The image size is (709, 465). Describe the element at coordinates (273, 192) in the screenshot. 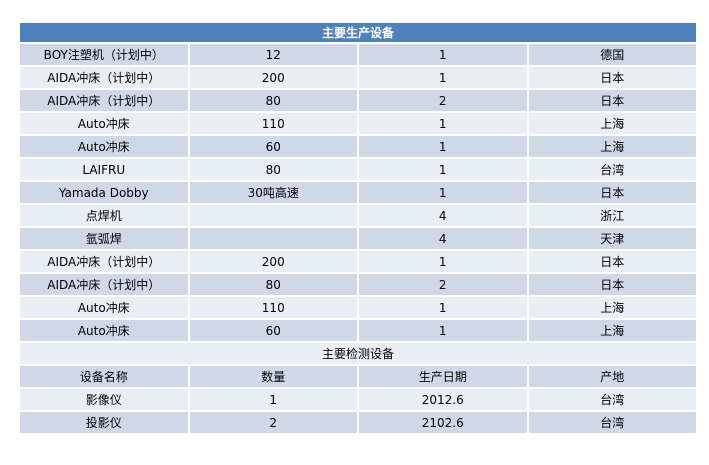

I see `table-cell: 30吨高速` at that location.